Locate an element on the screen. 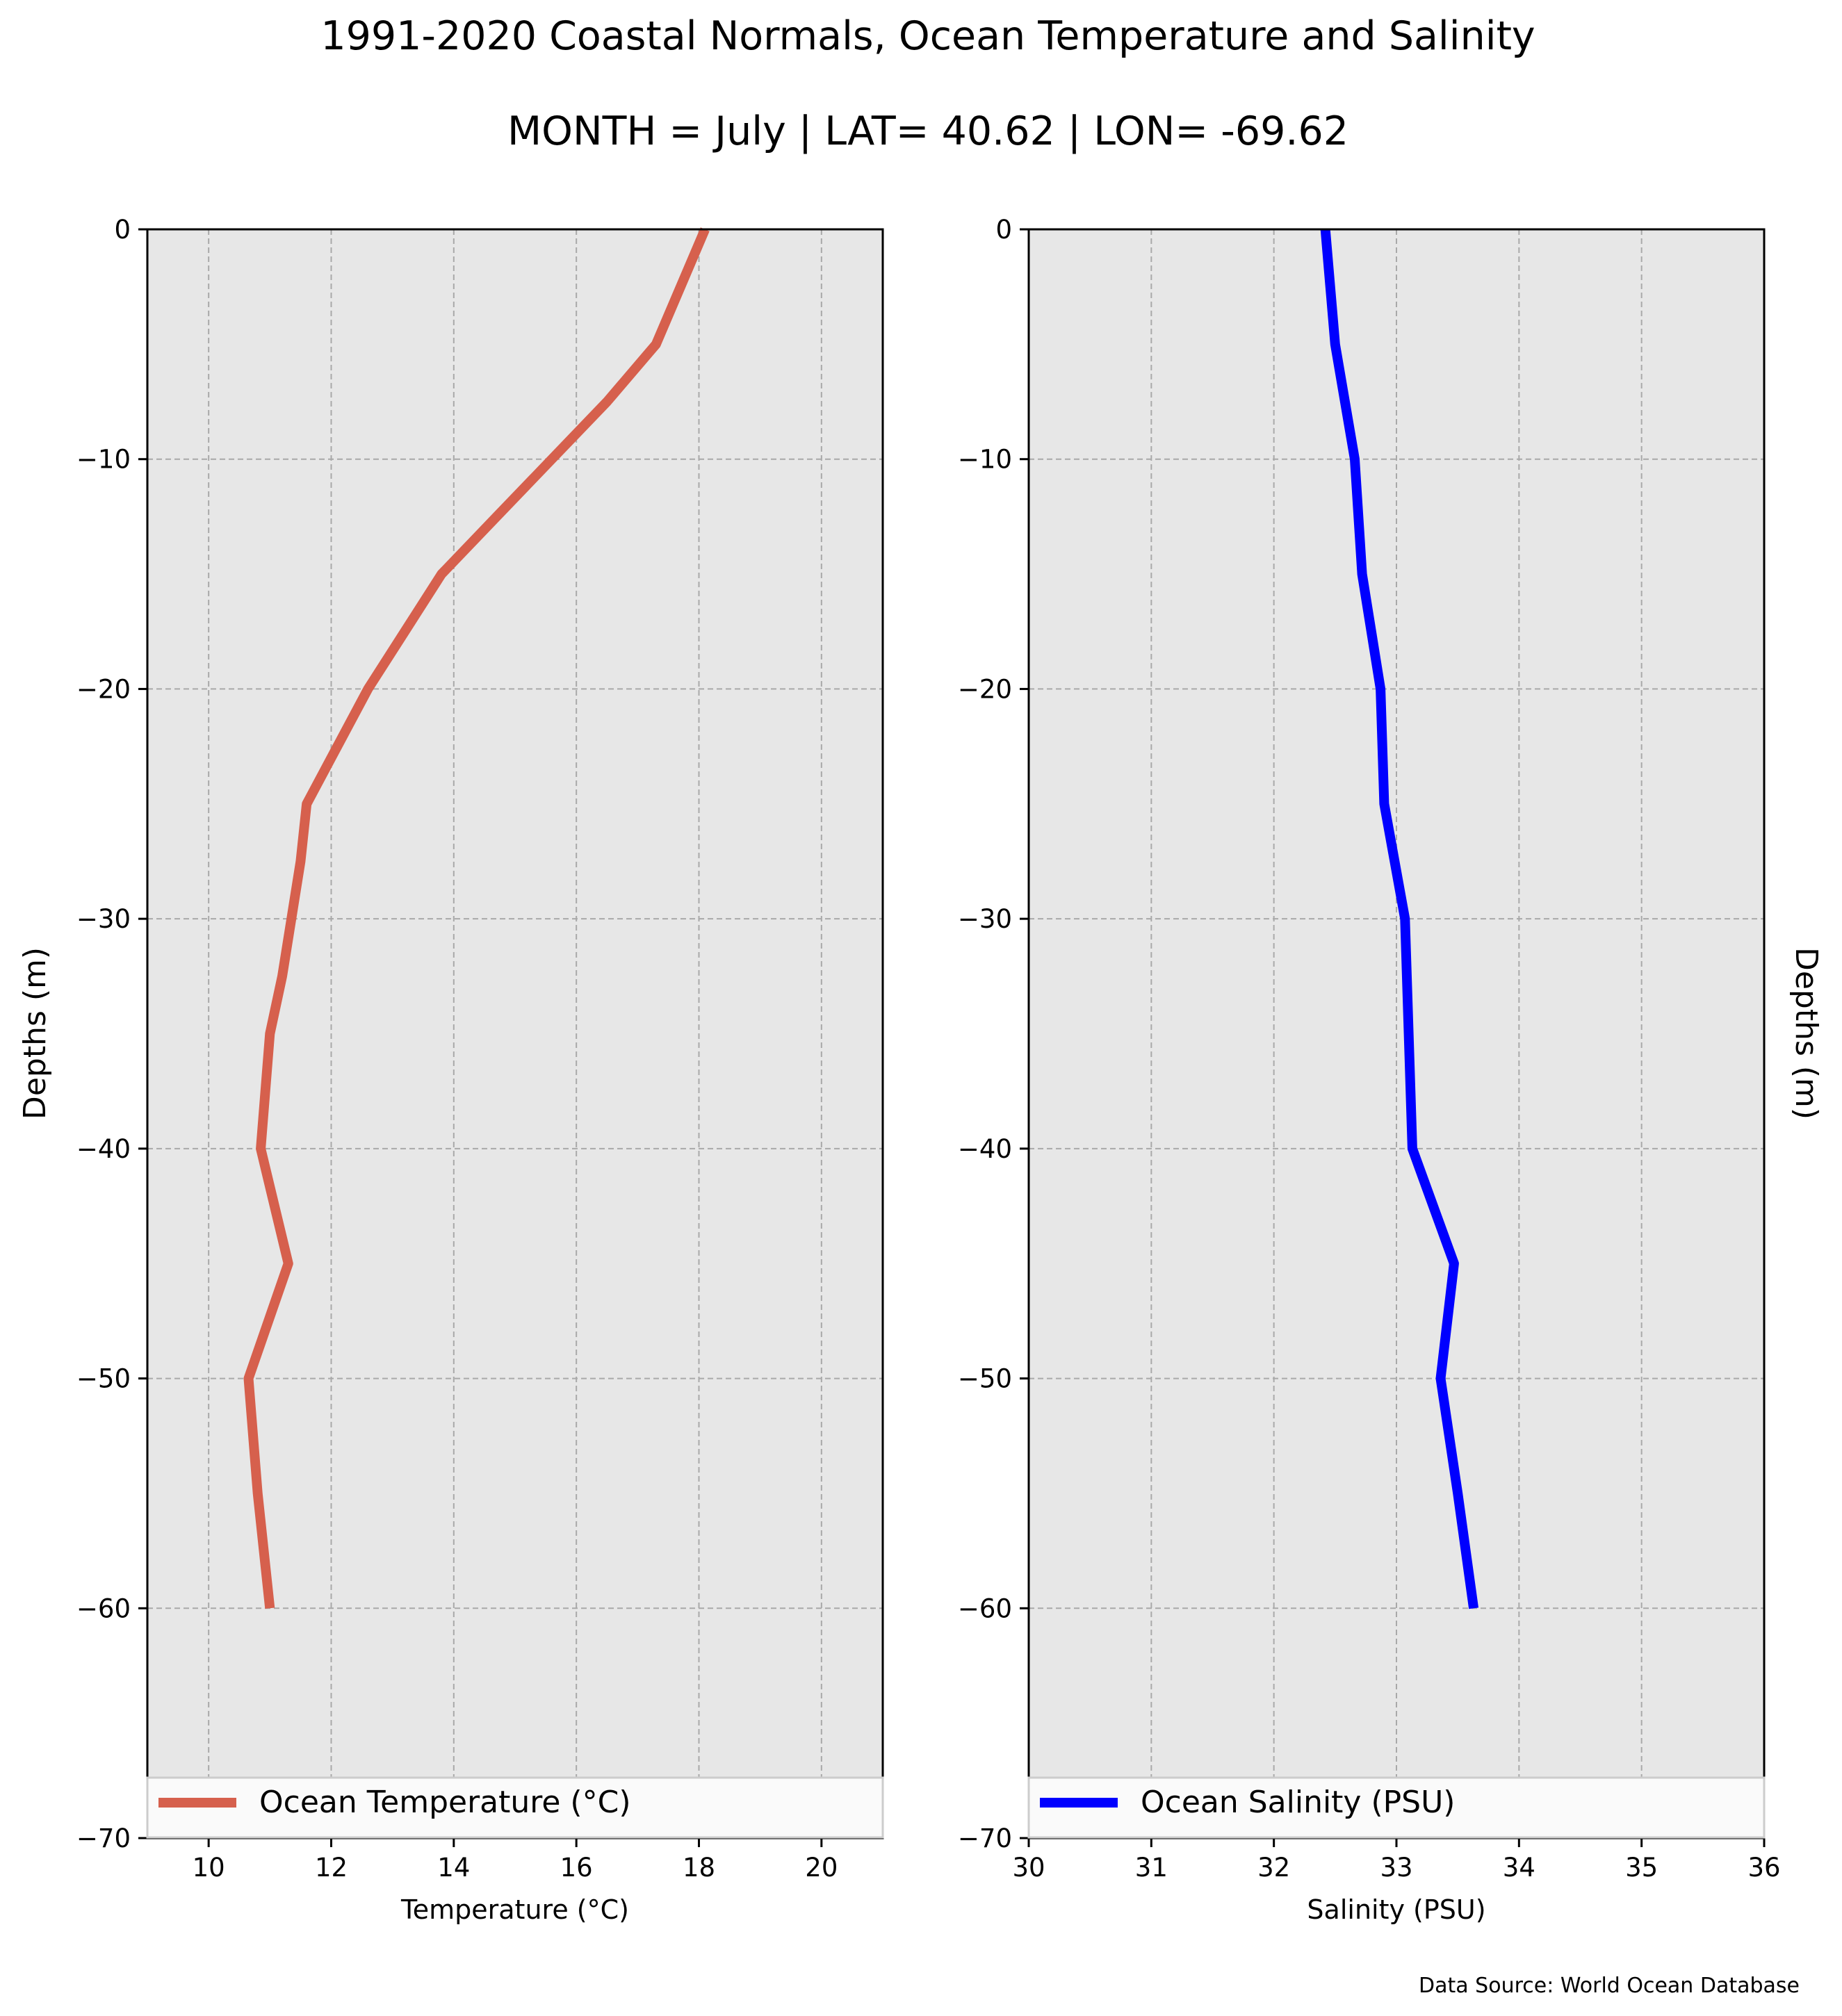  salinity-y-tick-label: −40 is located at coordinates (985, 1149).